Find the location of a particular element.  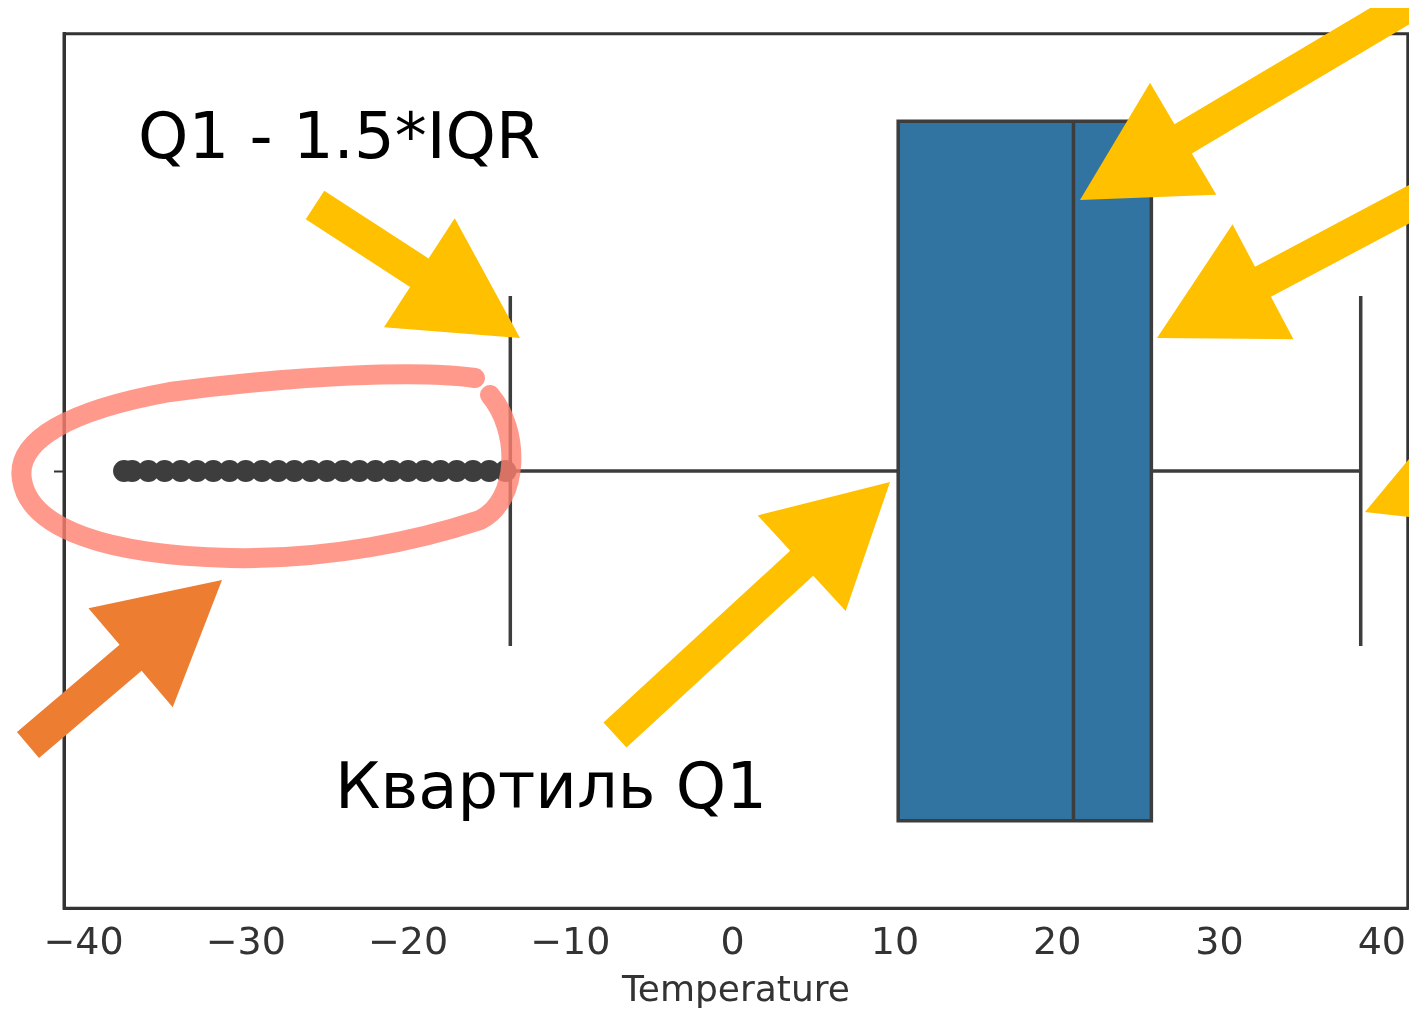

x-tick-label: 10 is located at coordinates (895, 940).